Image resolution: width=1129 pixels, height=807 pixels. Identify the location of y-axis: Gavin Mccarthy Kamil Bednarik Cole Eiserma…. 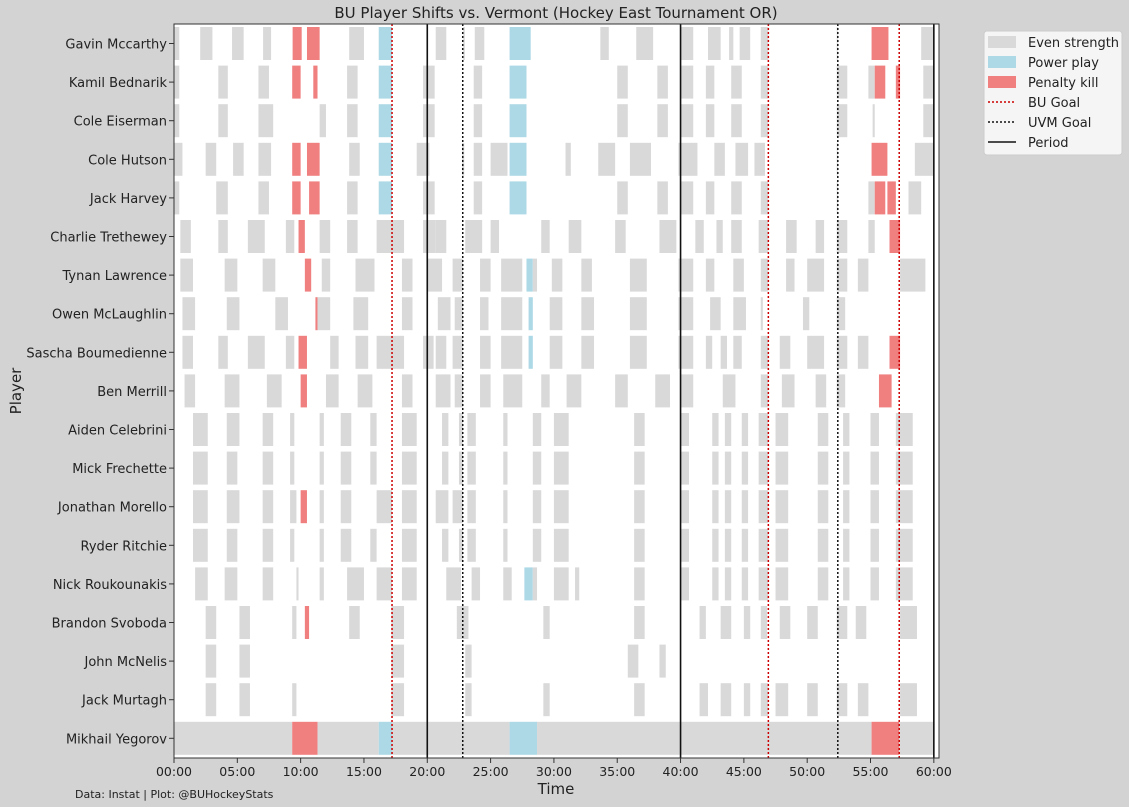
(100, 392).